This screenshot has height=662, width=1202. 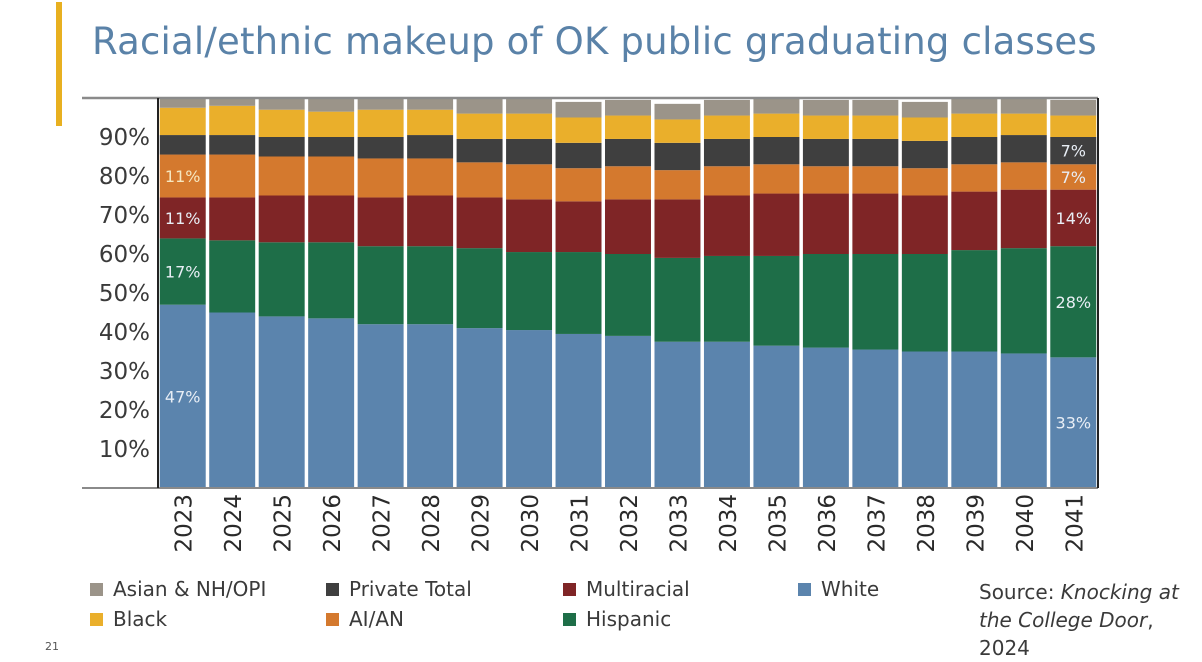 I want to click on bar-segment-multiracial-2028, so click(x=430, y=221).